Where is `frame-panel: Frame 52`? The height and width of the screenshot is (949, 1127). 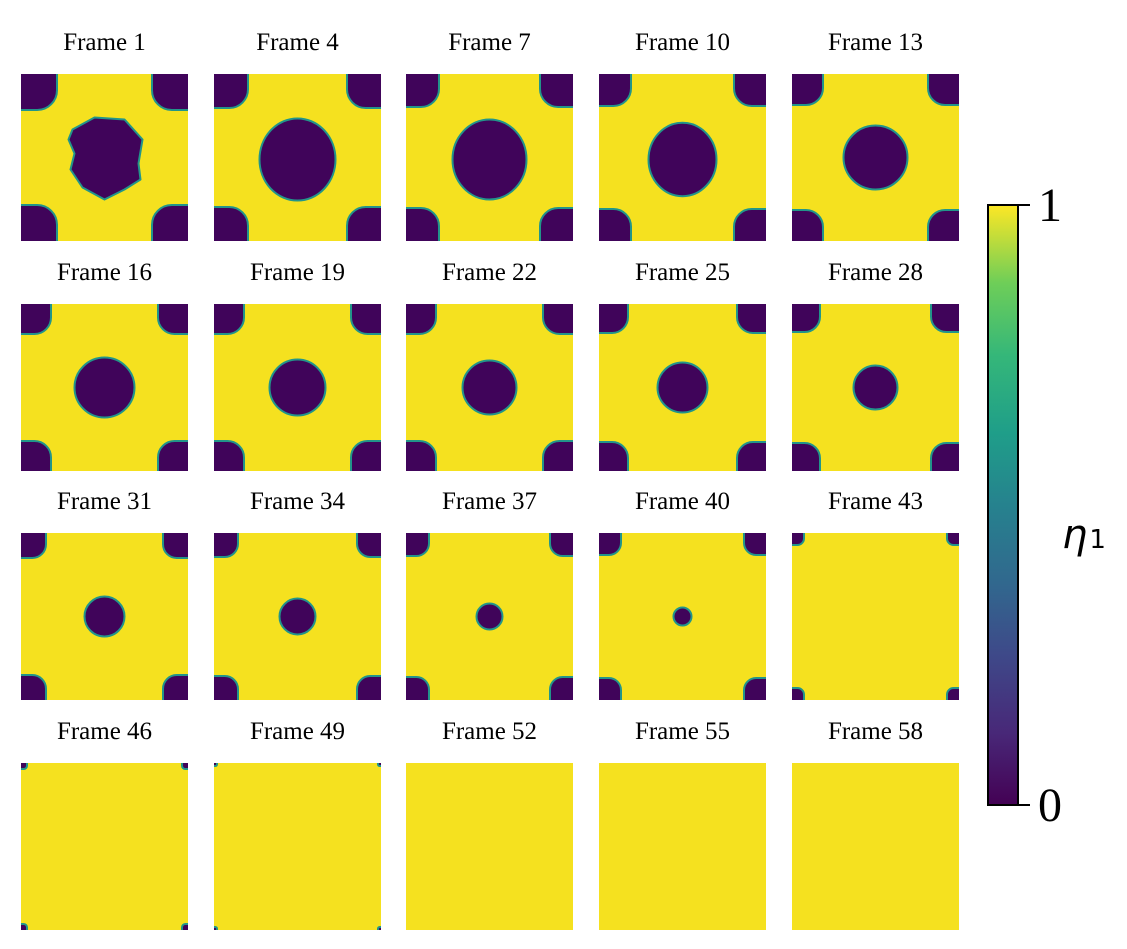
frame-panel: Frame 52 is located at coordinates (489, 824).